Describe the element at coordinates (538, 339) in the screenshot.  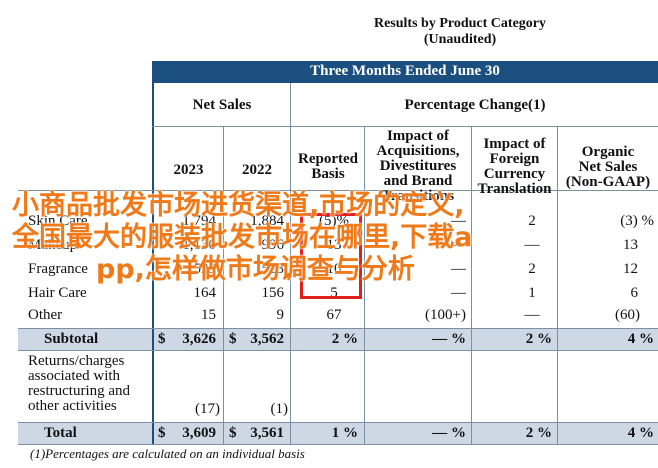
I see `subtotal-fx: 2 %` at that location.